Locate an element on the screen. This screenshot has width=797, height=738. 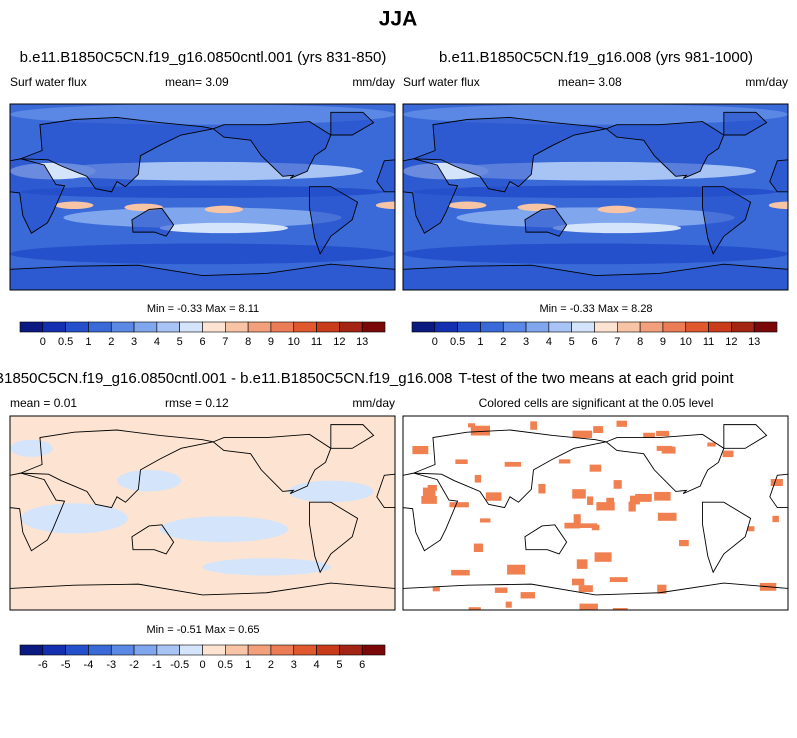
colorbar-label: 1 is located at coordinates (480, 342).